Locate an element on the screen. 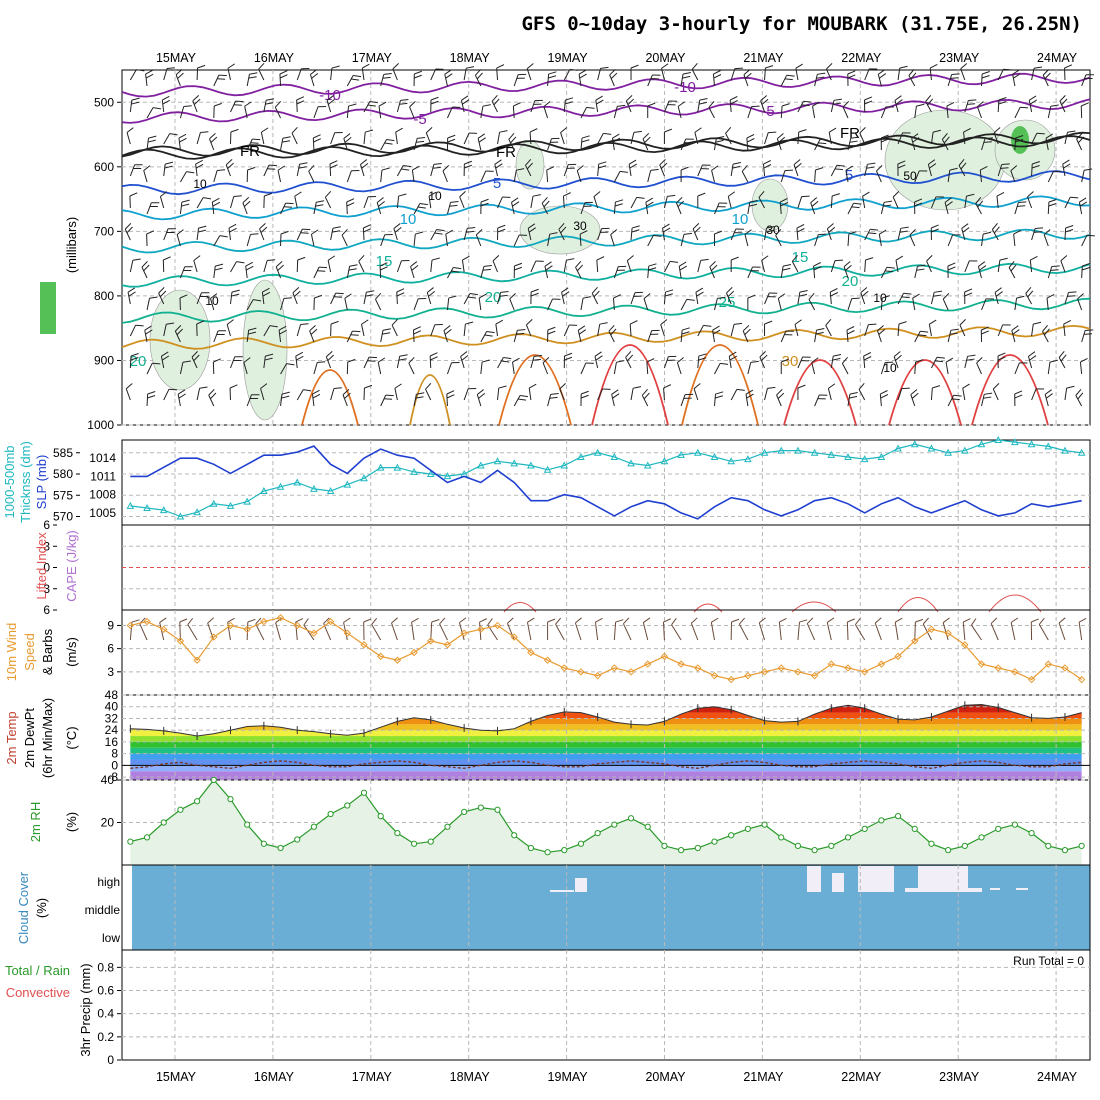 This screenshot has width=1100, height=1100. legend-total-rain: Total / Rain is located at coordinates (37, 970).